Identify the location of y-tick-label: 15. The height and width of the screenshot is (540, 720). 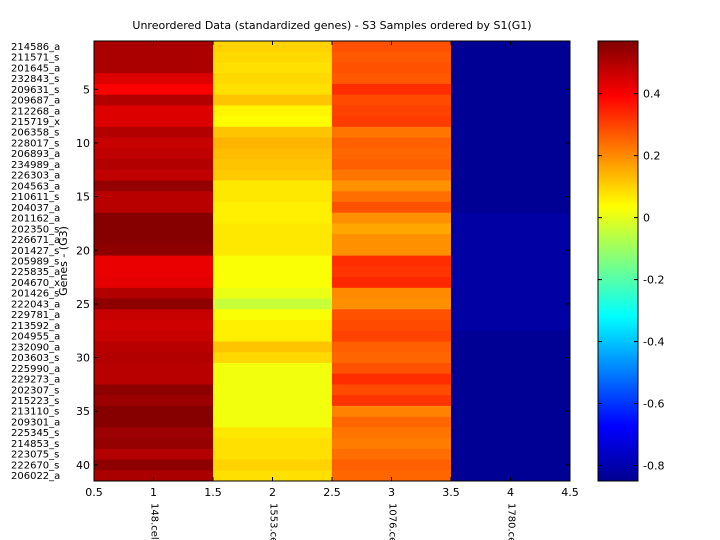
(83, 197).